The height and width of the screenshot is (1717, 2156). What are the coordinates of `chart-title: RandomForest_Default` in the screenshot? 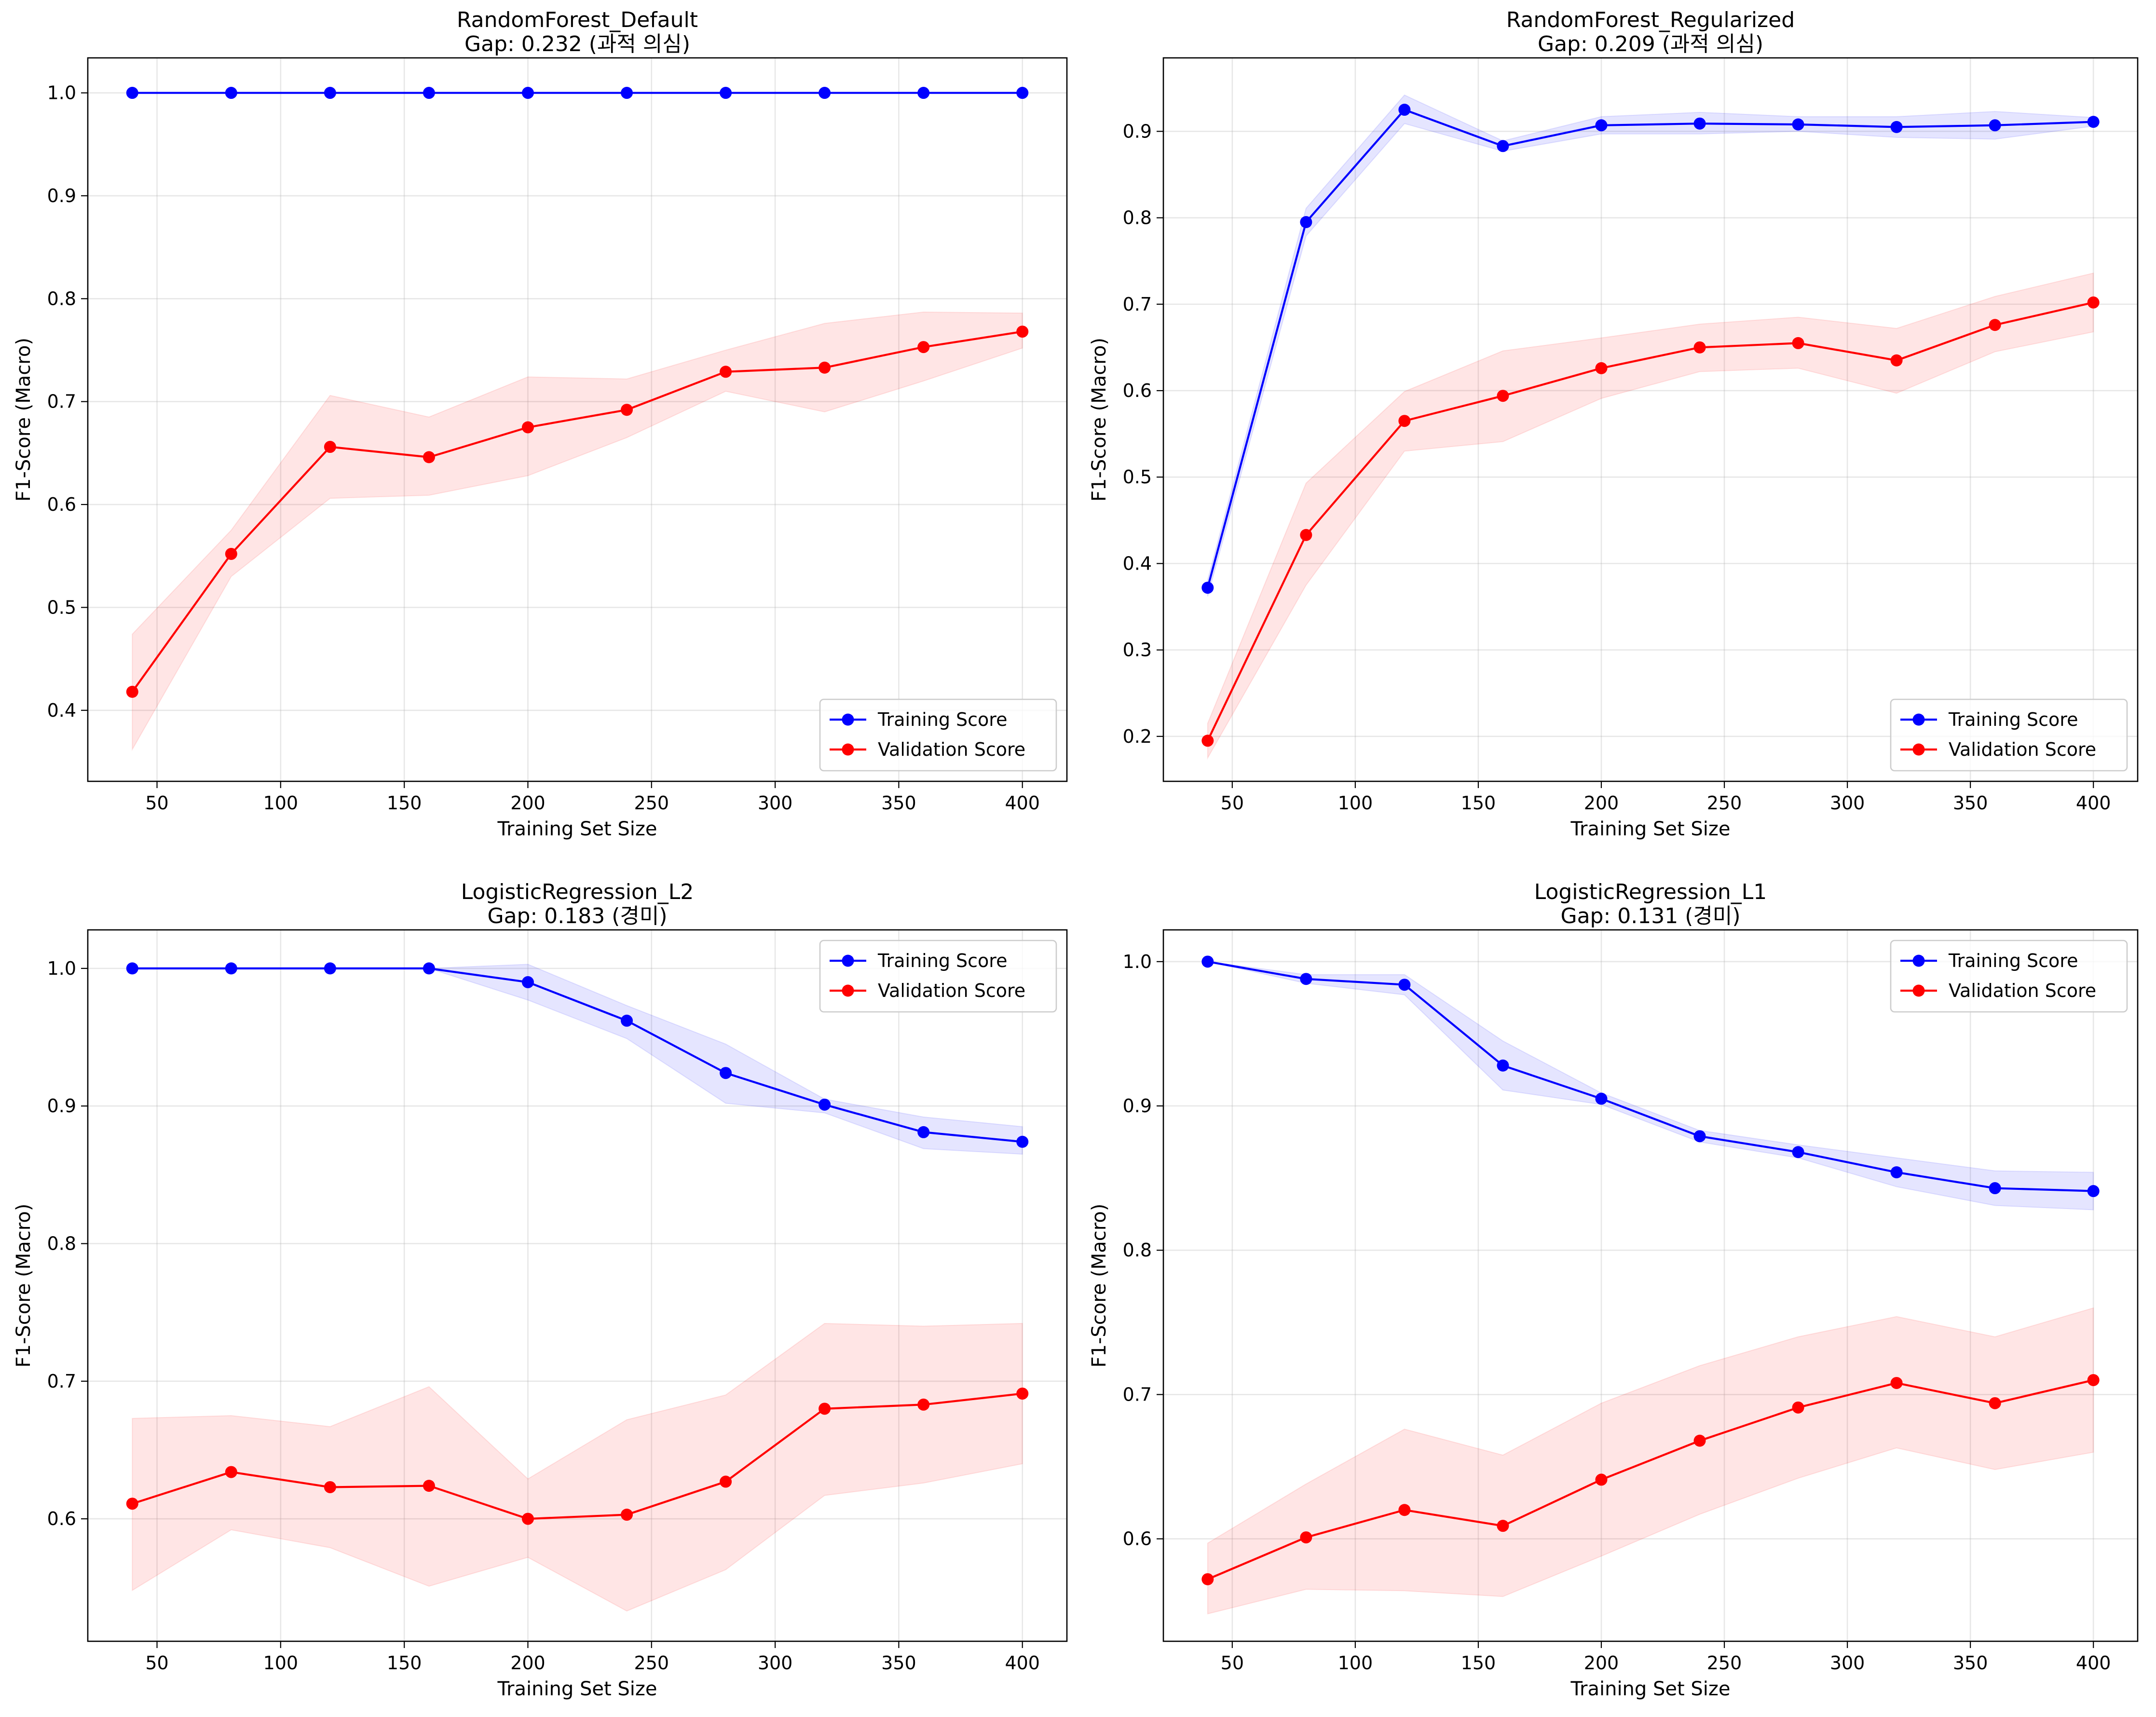 It's located at (577, 20).